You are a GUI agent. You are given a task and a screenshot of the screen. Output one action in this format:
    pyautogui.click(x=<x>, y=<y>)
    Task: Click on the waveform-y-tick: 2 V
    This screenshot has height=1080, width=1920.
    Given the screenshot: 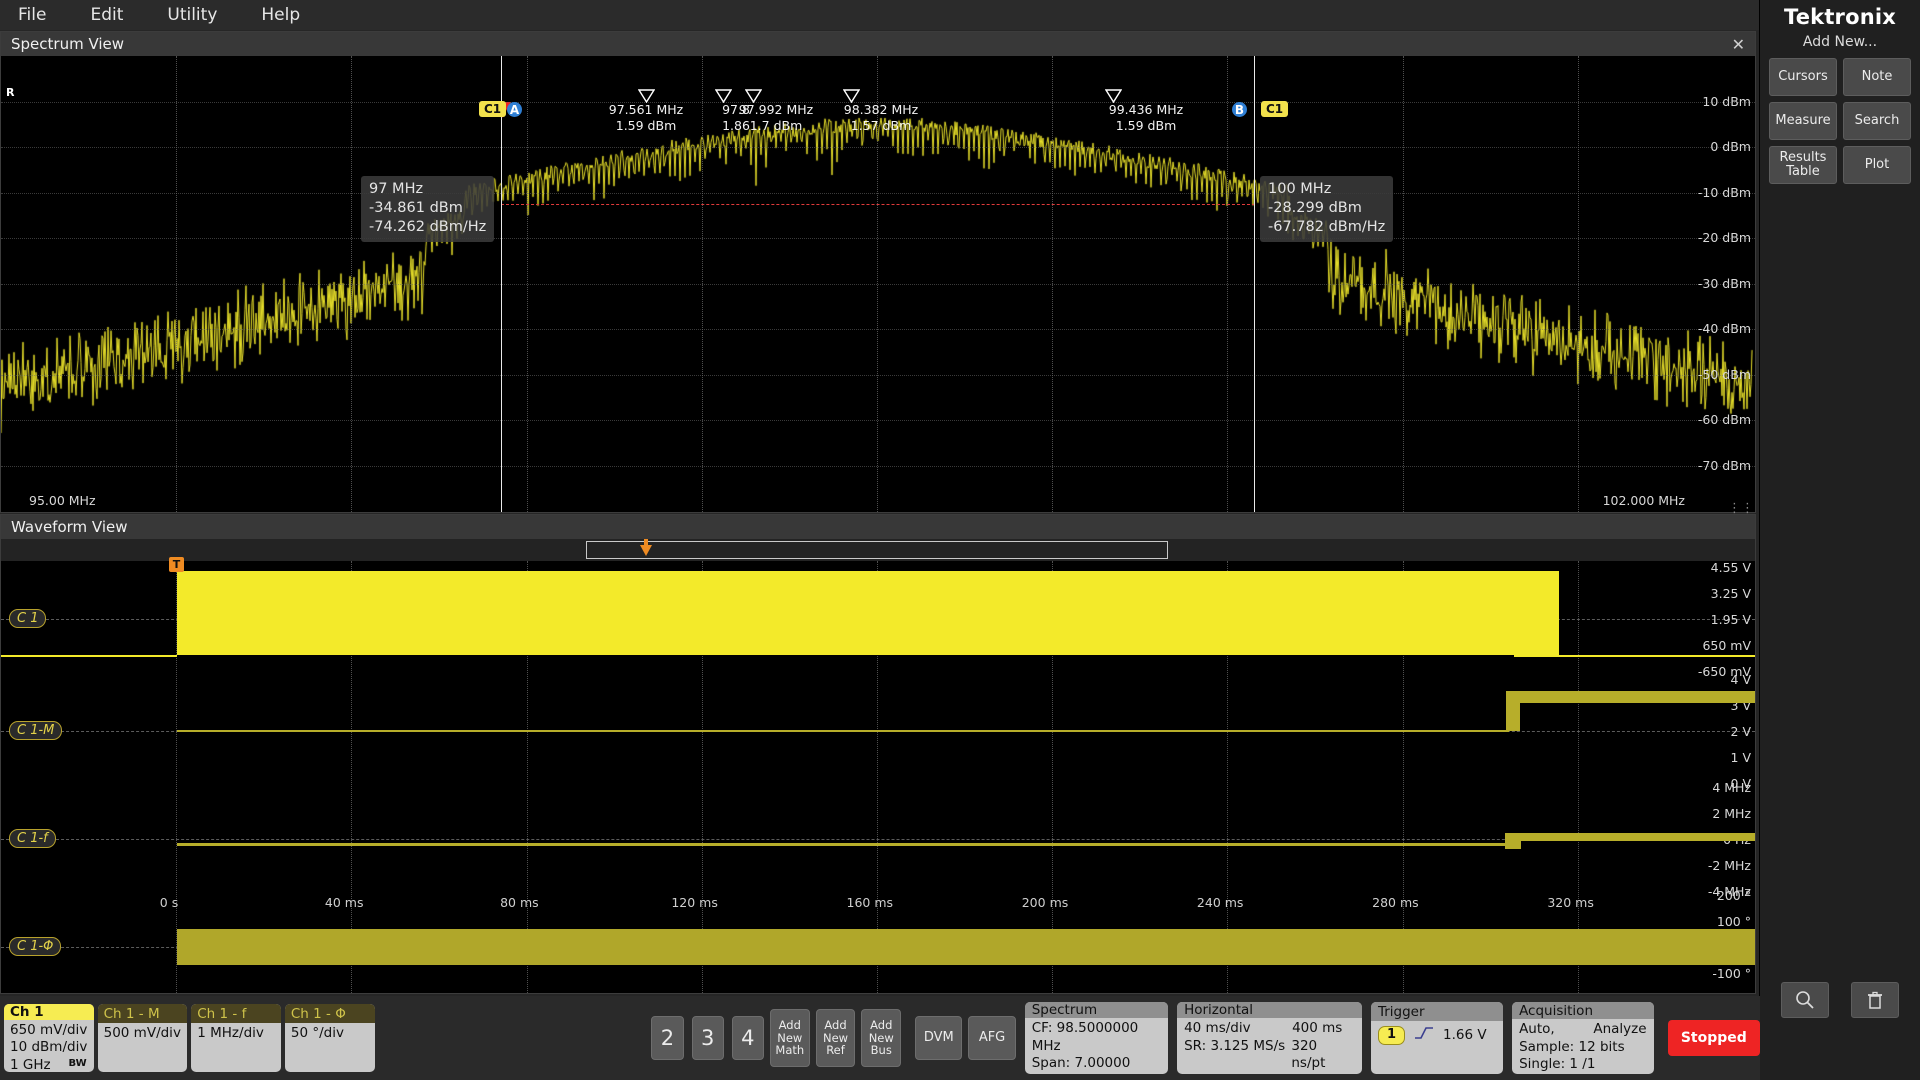 What is the action you would take?
    pyautogui.click(x=1740, y=731)
    